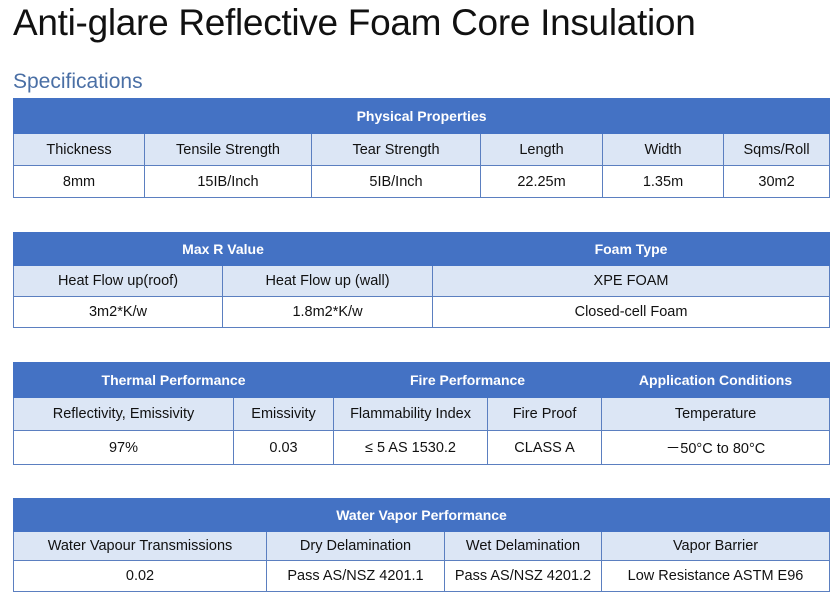 The image size is (838, 603). I want to click on physical-properties-header: Physical Properties, so click(421, 116).